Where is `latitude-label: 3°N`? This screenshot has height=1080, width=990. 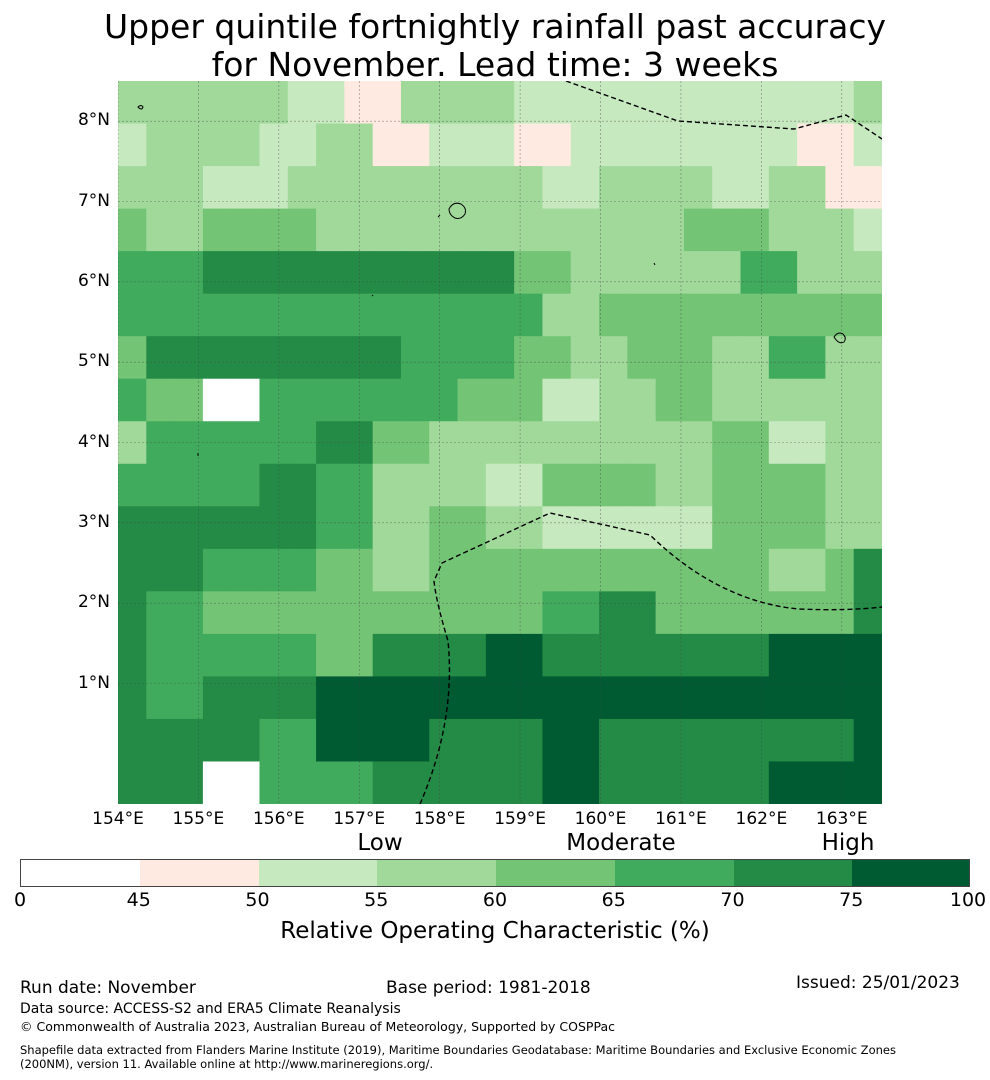 latitude-label: 3°N is located at coordinates (93, 521).